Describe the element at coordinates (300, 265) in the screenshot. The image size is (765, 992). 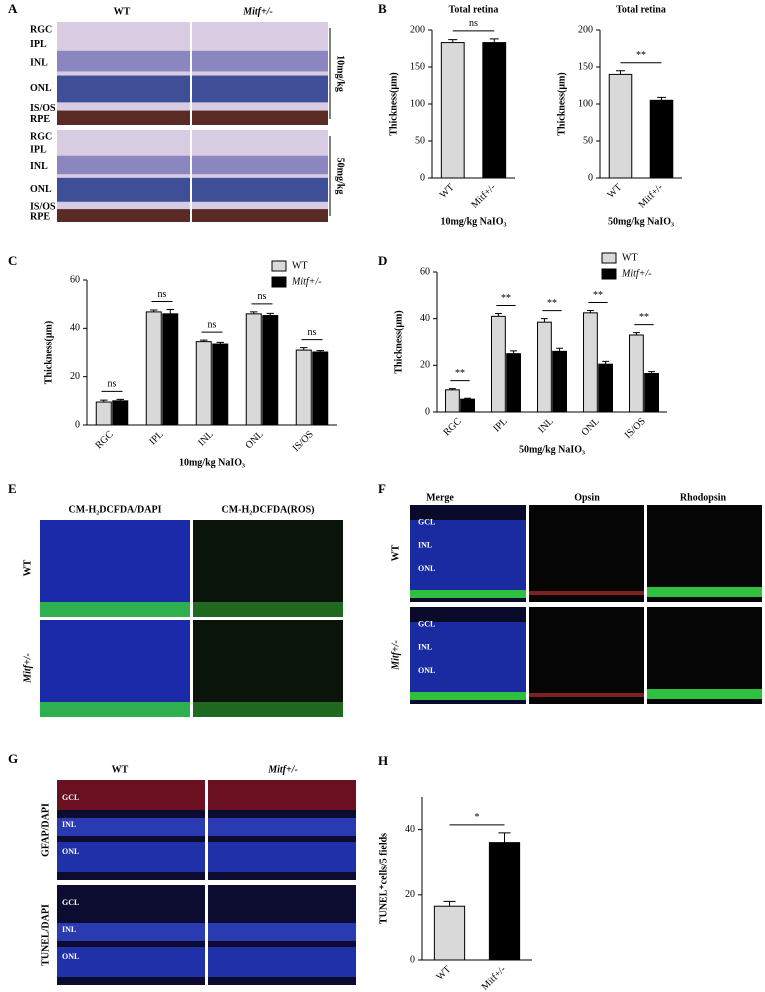
I see `legend-label: WT` at that location.